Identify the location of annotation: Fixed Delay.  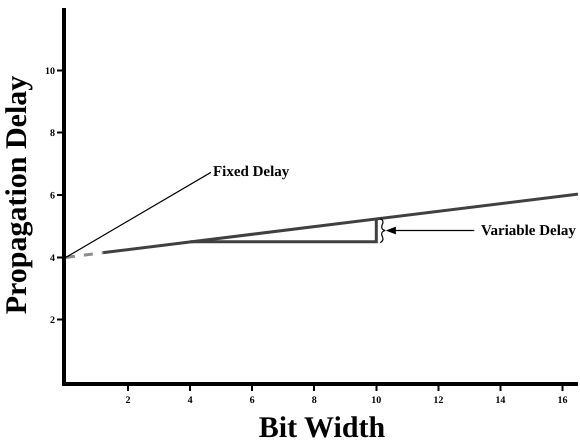
(251, 172).